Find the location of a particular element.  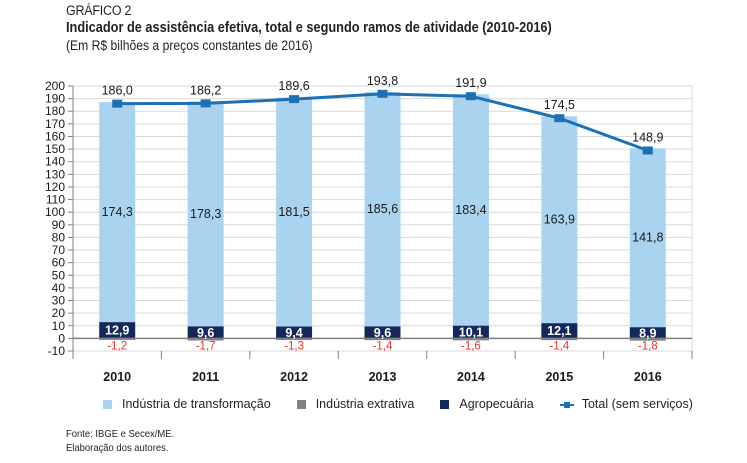

y-tick-label: 180 is located at coordinates (55, 111).